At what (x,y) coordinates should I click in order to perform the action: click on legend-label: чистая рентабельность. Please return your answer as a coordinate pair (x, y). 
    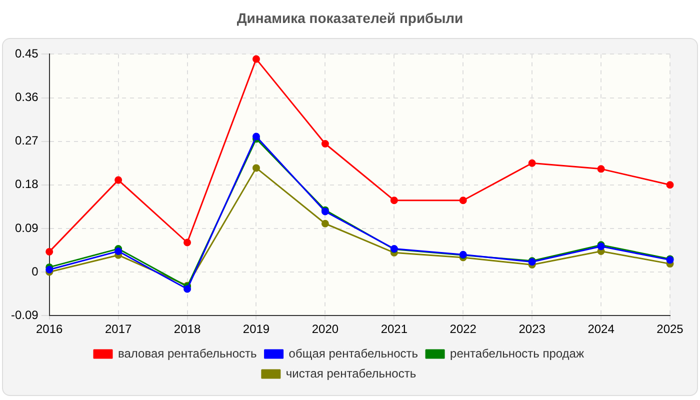
    Looking at the image, I should click on (351, 373).